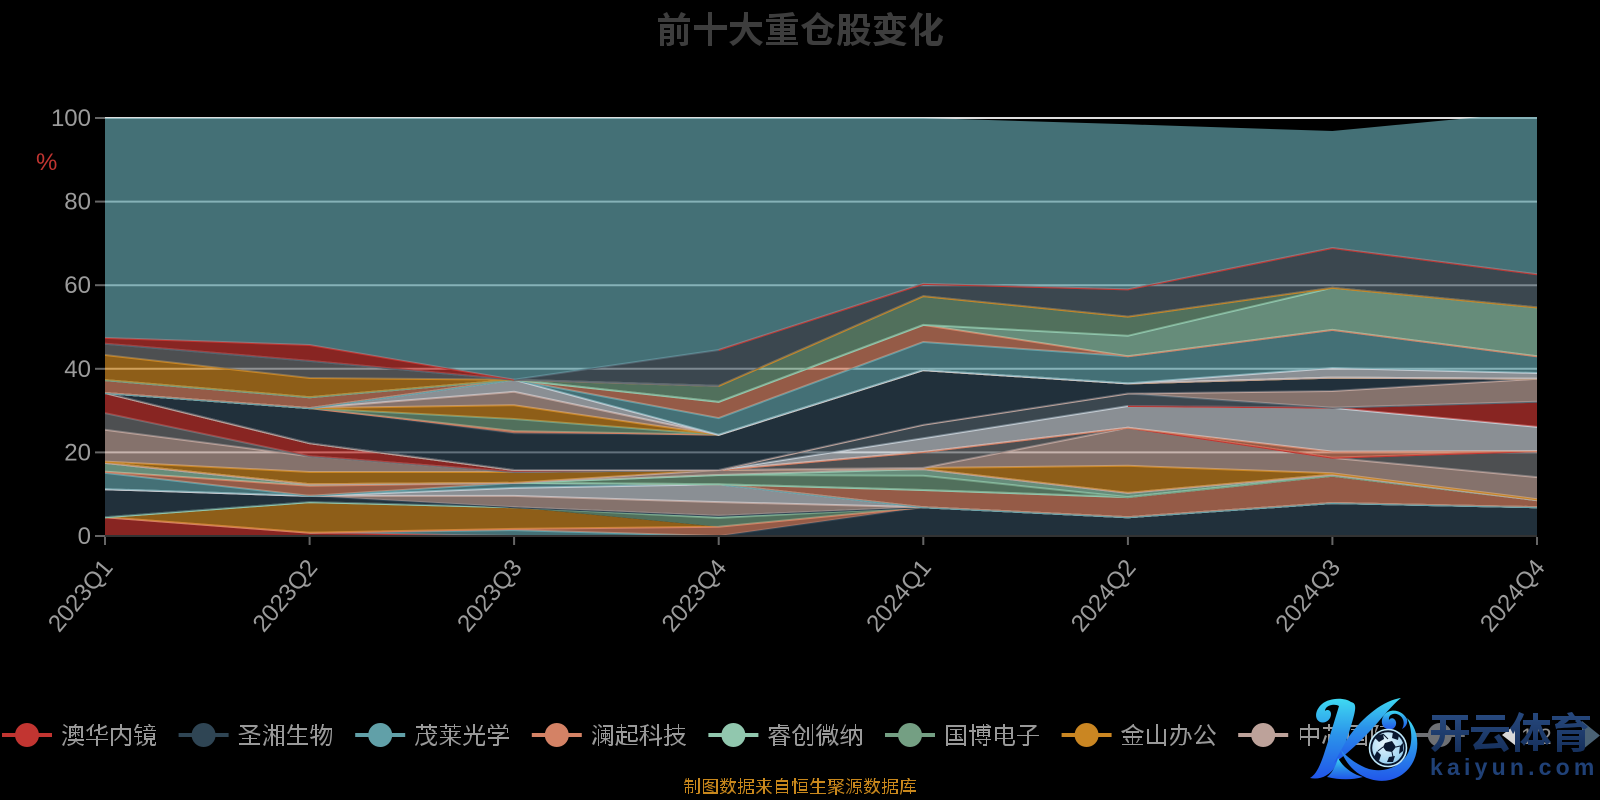 Image resolution: width=1600 pixels, height=800 pixels. What do you see at coordinates (1514, 767) in the screenshot?
I see `svg-text: kaiyun.com` at bounding box center [1514, 767].